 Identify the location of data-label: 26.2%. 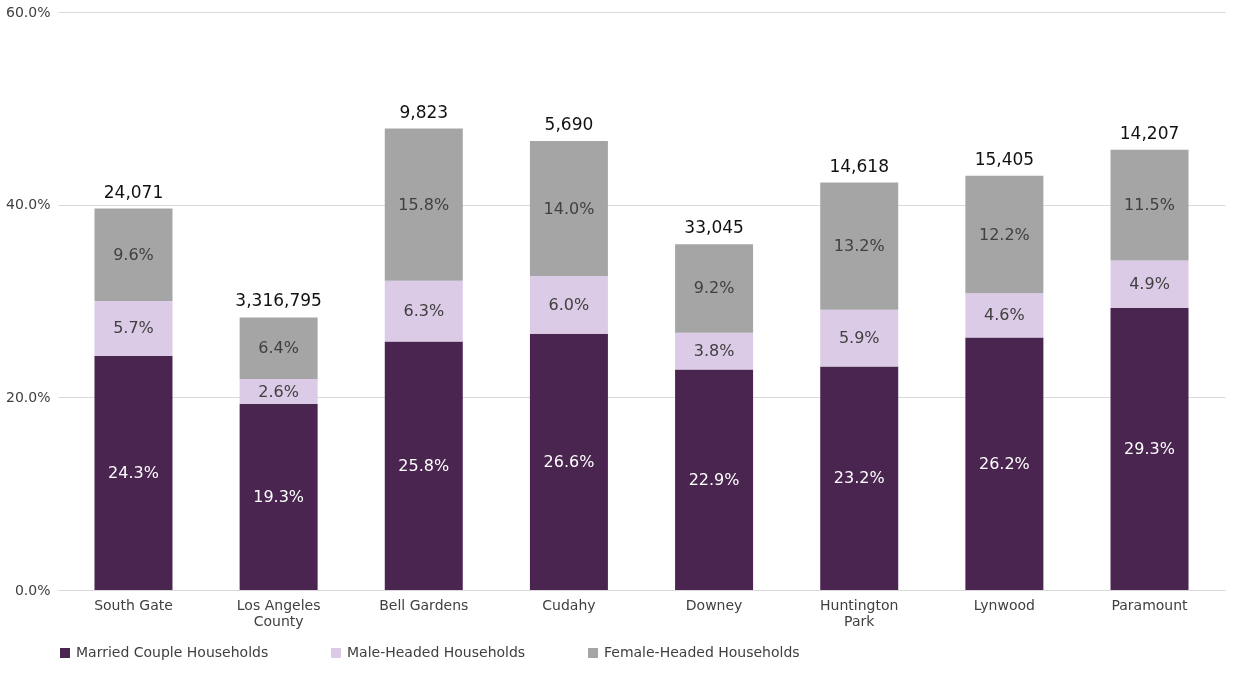
(1004, 463).